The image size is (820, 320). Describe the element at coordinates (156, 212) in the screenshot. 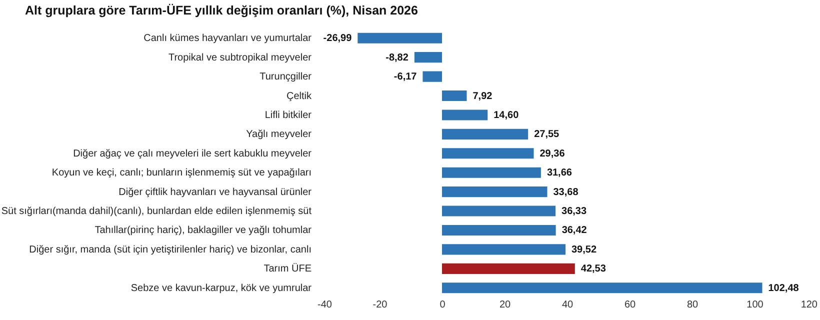

I see `y-tick-label: Süt sığırları(manda dahil)(canlı), bunlardan elde edilen işlenmemiş süt` at that location.